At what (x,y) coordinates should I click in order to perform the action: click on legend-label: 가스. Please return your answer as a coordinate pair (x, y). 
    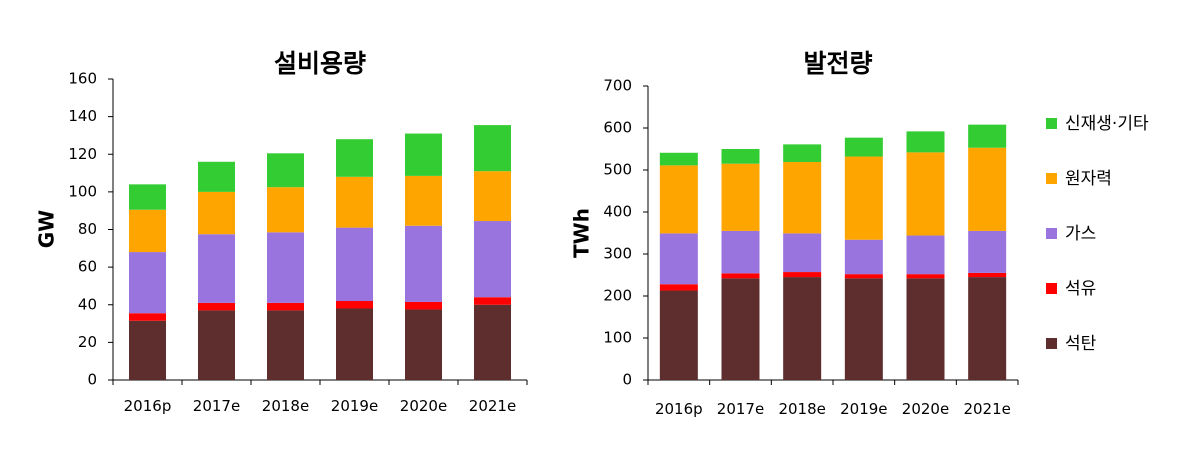
    Looking at the image, I should click on (1080, 234).